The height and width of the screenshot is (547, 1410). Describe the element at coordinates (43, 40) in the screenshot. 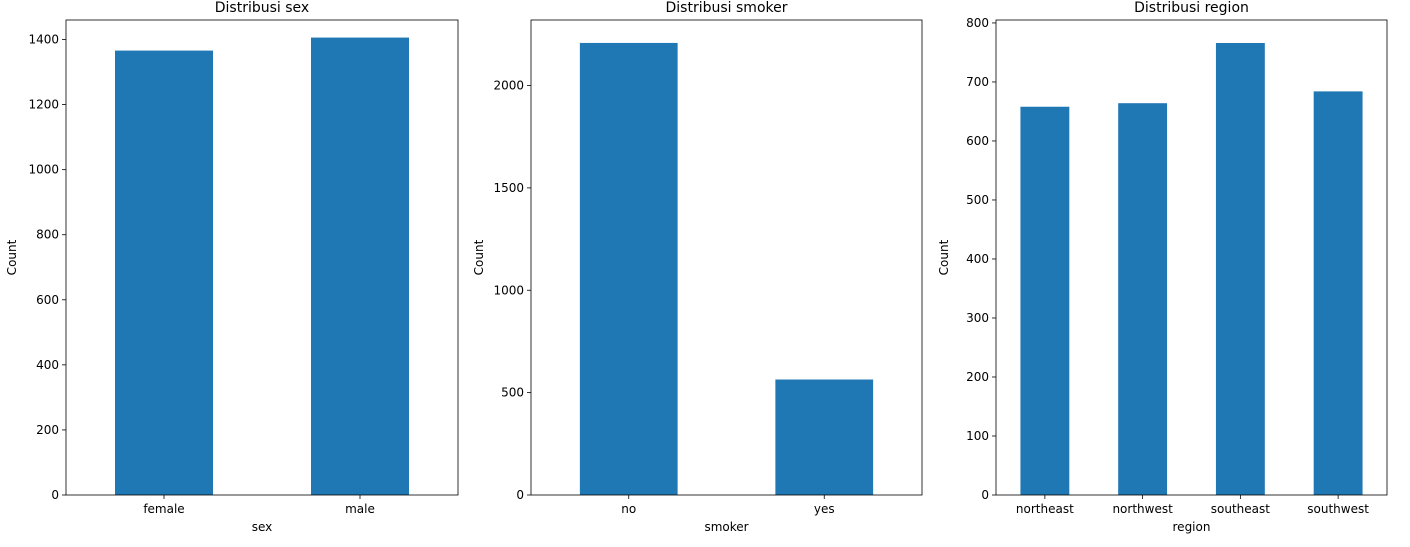

I see `y-tick-label: 1400` at that location.